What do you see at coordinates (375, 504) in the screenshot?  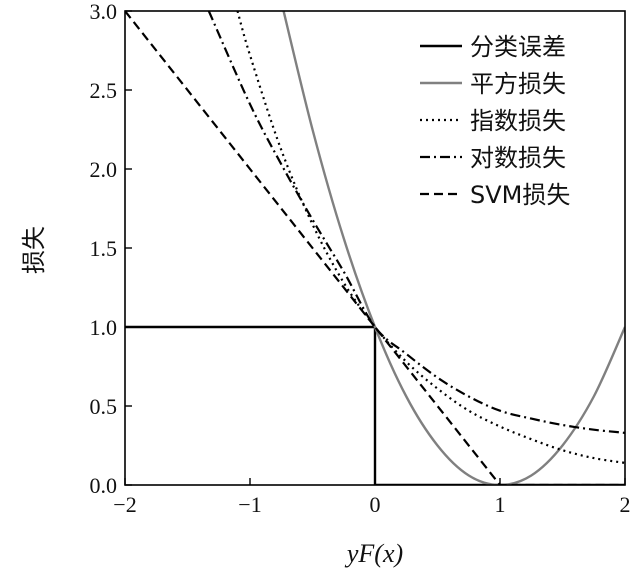 I see `x-tick-label: 0` at bounding box center [375, 504].